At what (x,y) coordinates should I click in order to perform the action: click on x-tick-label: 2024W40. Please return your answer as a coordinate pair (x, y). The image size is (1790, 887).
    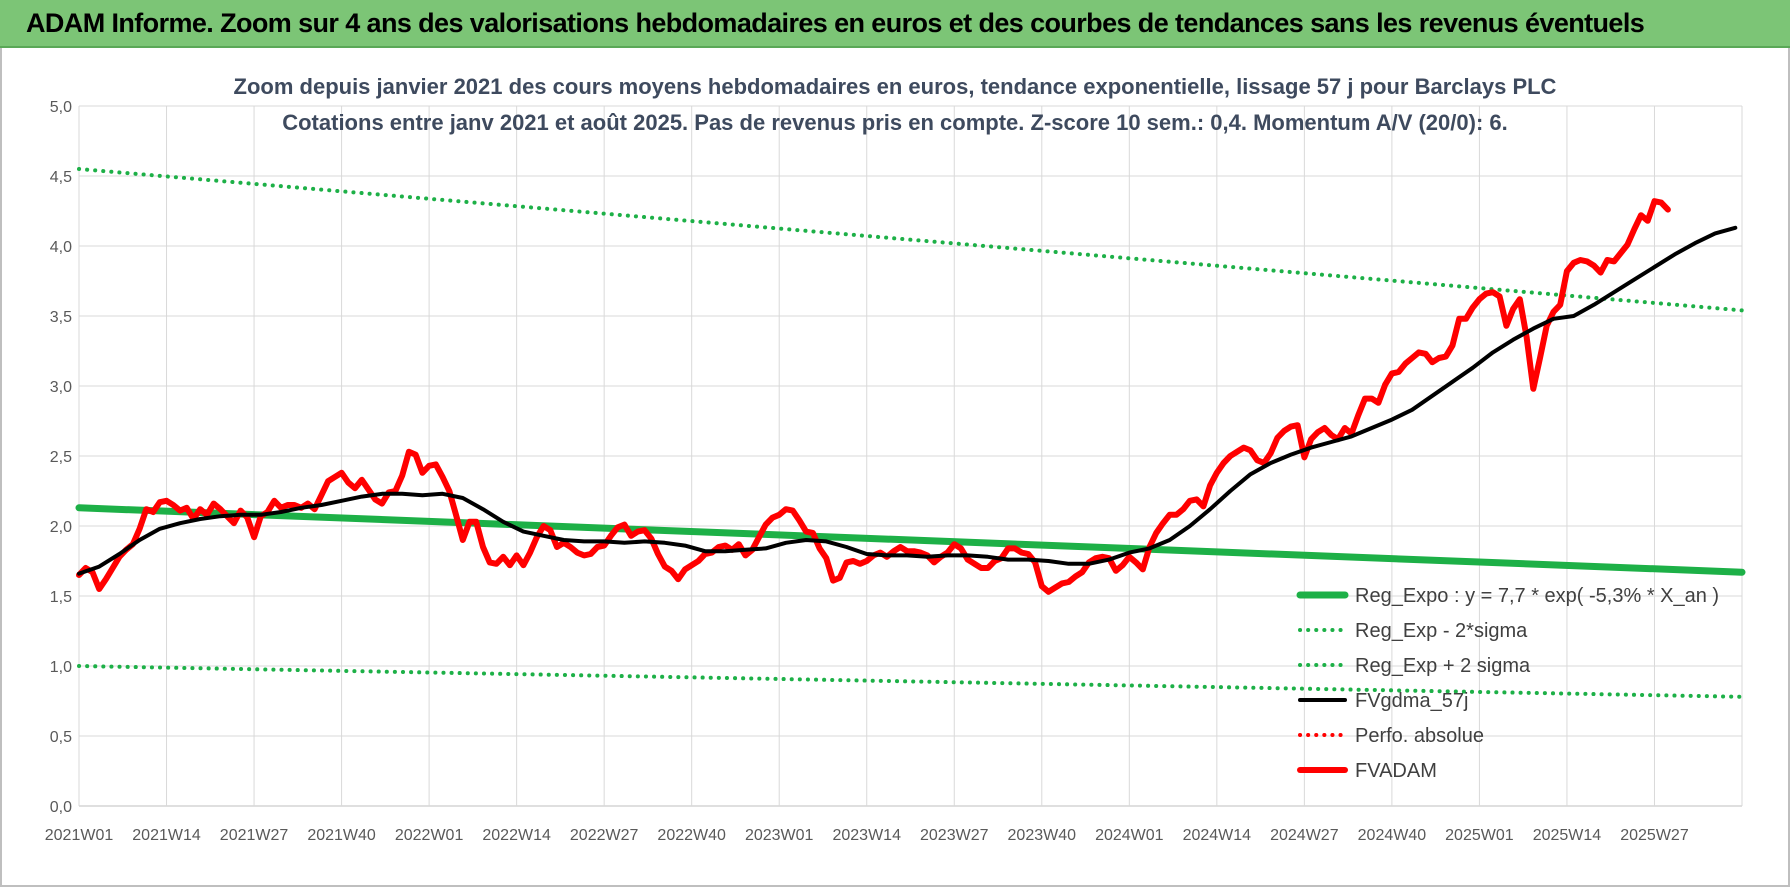
    Looking at the image, I should click on (1392, 835).